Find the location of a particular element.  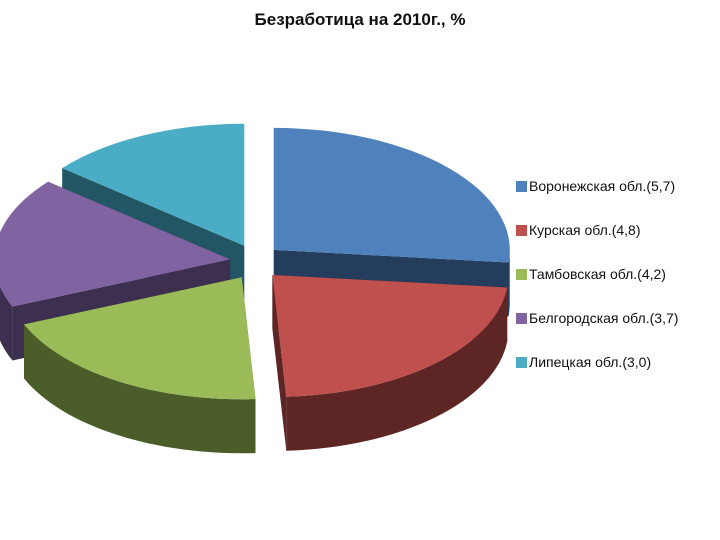

legend-item-tambov: Тамбовская обл.(4,2) is located at coordinates (597, 274).